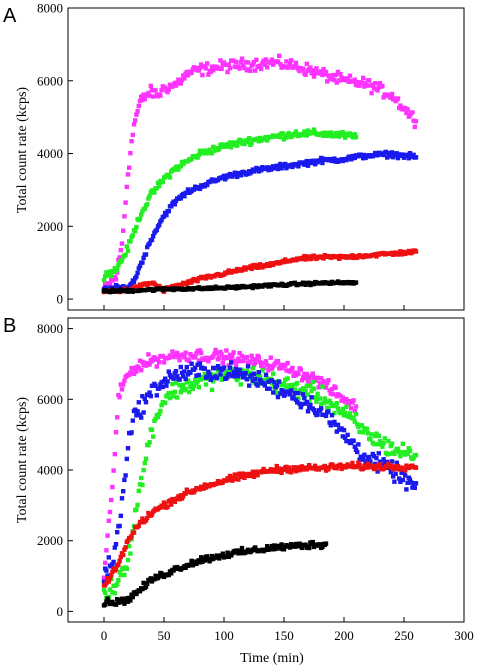 The image size is (486, 668). I want to click on panel-b-x-tick-label: 250, so click(404, 635).